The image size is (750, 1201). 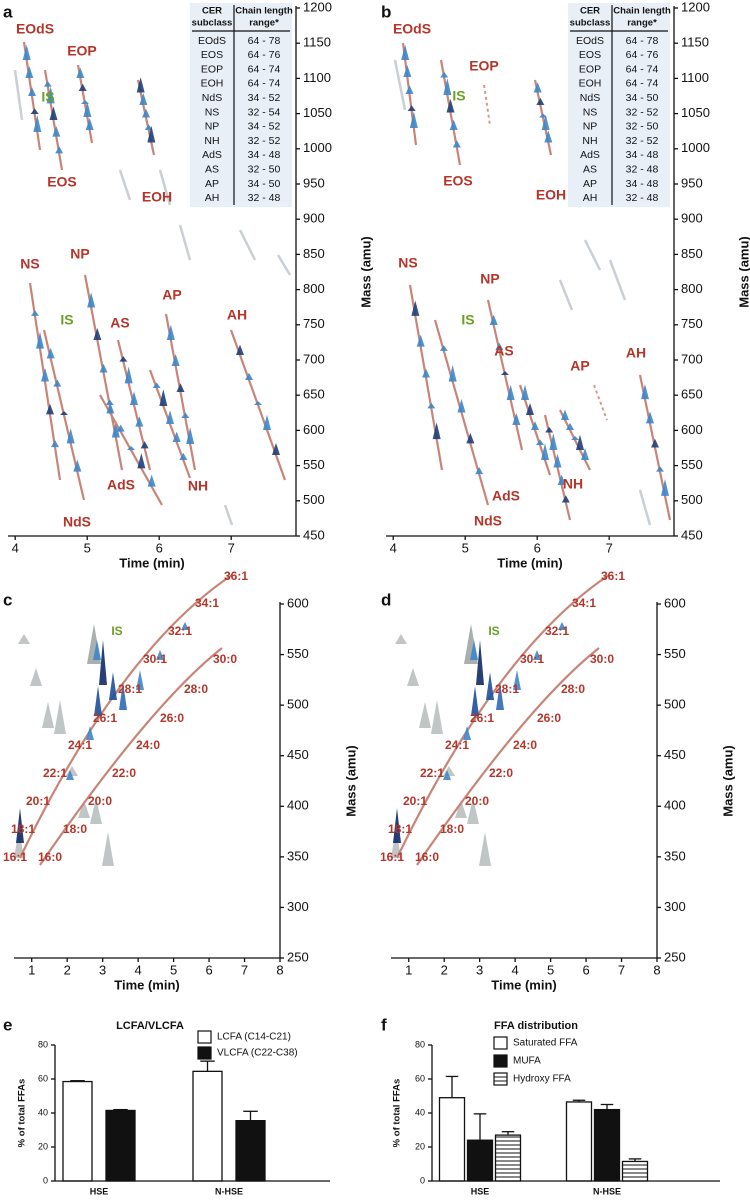 What do you see at coordinates (31, 969) in the screenshot?
I see `x-tick-label: 1` at bounding box center [31, 969].